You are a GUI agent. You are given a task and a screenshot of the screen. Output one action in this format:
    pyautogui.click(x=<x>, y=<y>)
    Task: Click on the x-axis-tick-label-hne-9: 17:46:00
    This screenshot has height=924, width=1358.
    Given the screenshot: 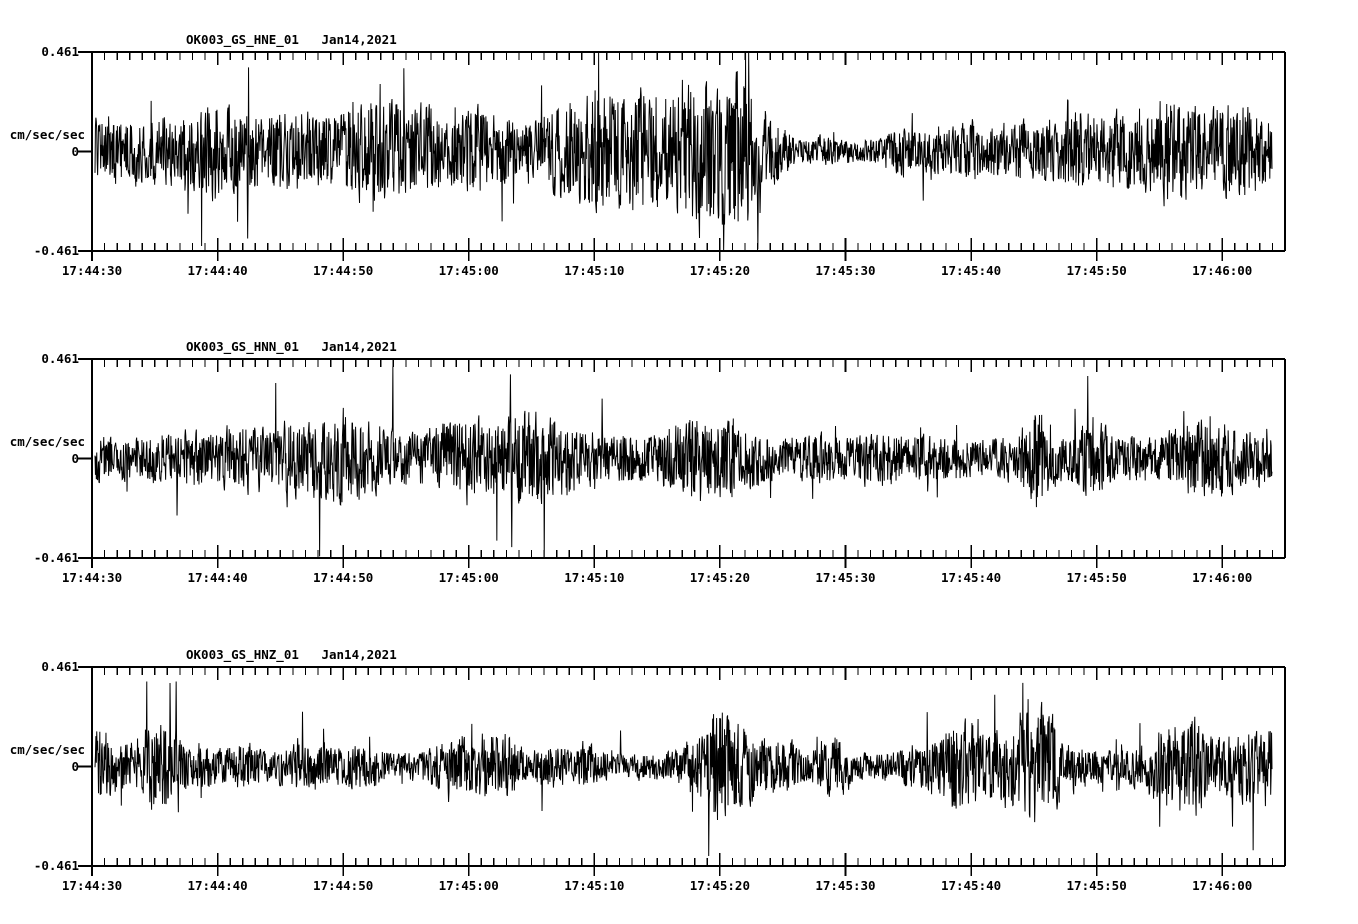 What is the action you would take?
    pyautogui.click(x=1222, y=270)
    